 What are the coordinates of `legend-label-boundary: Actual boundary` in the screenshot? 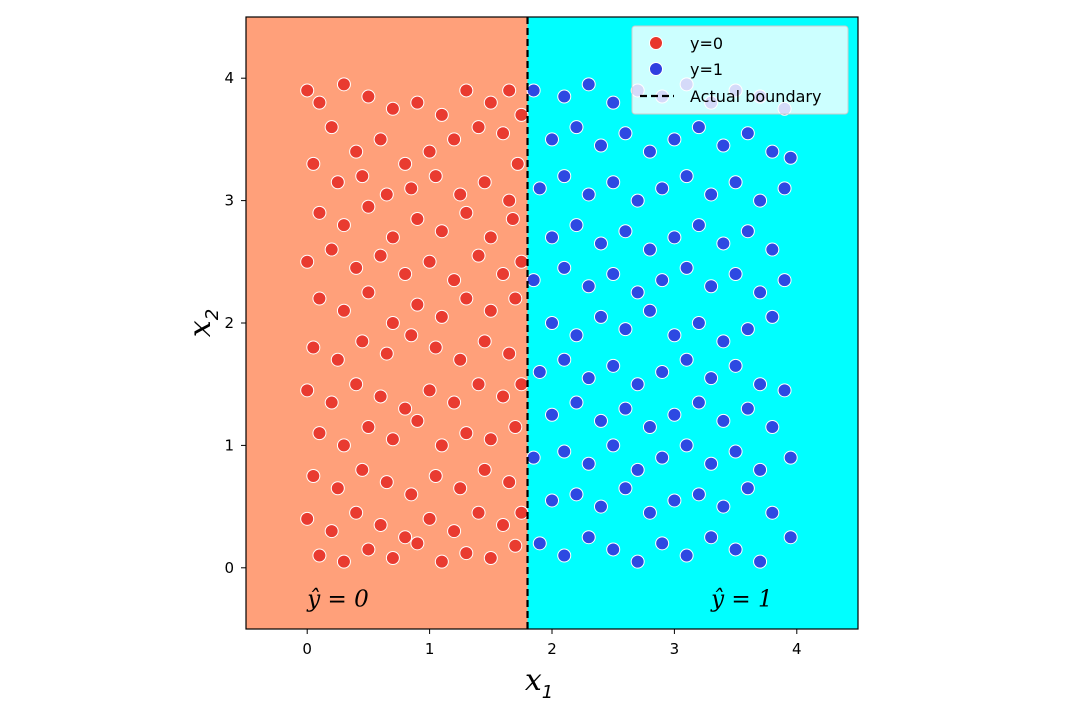 It's located at (755, 96).